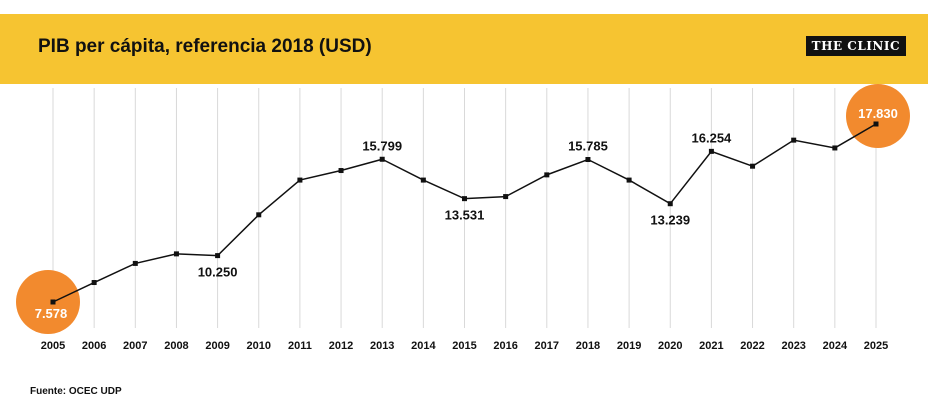 The height and width of the screenshot is (420, 928). What do you see at coordinates (670, 220) in the screenshot?
I see `data-label-2020: 13.239` at bounding box center [670, 220].